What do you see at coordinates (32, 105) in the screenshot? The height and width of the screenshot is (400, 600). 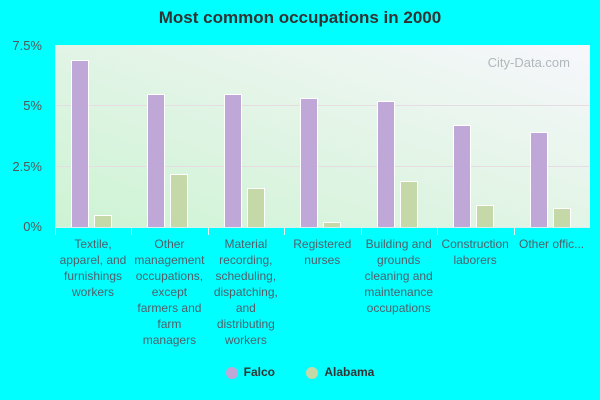 I see `y-tick-5: 5%` at bounding box center [32, 105].